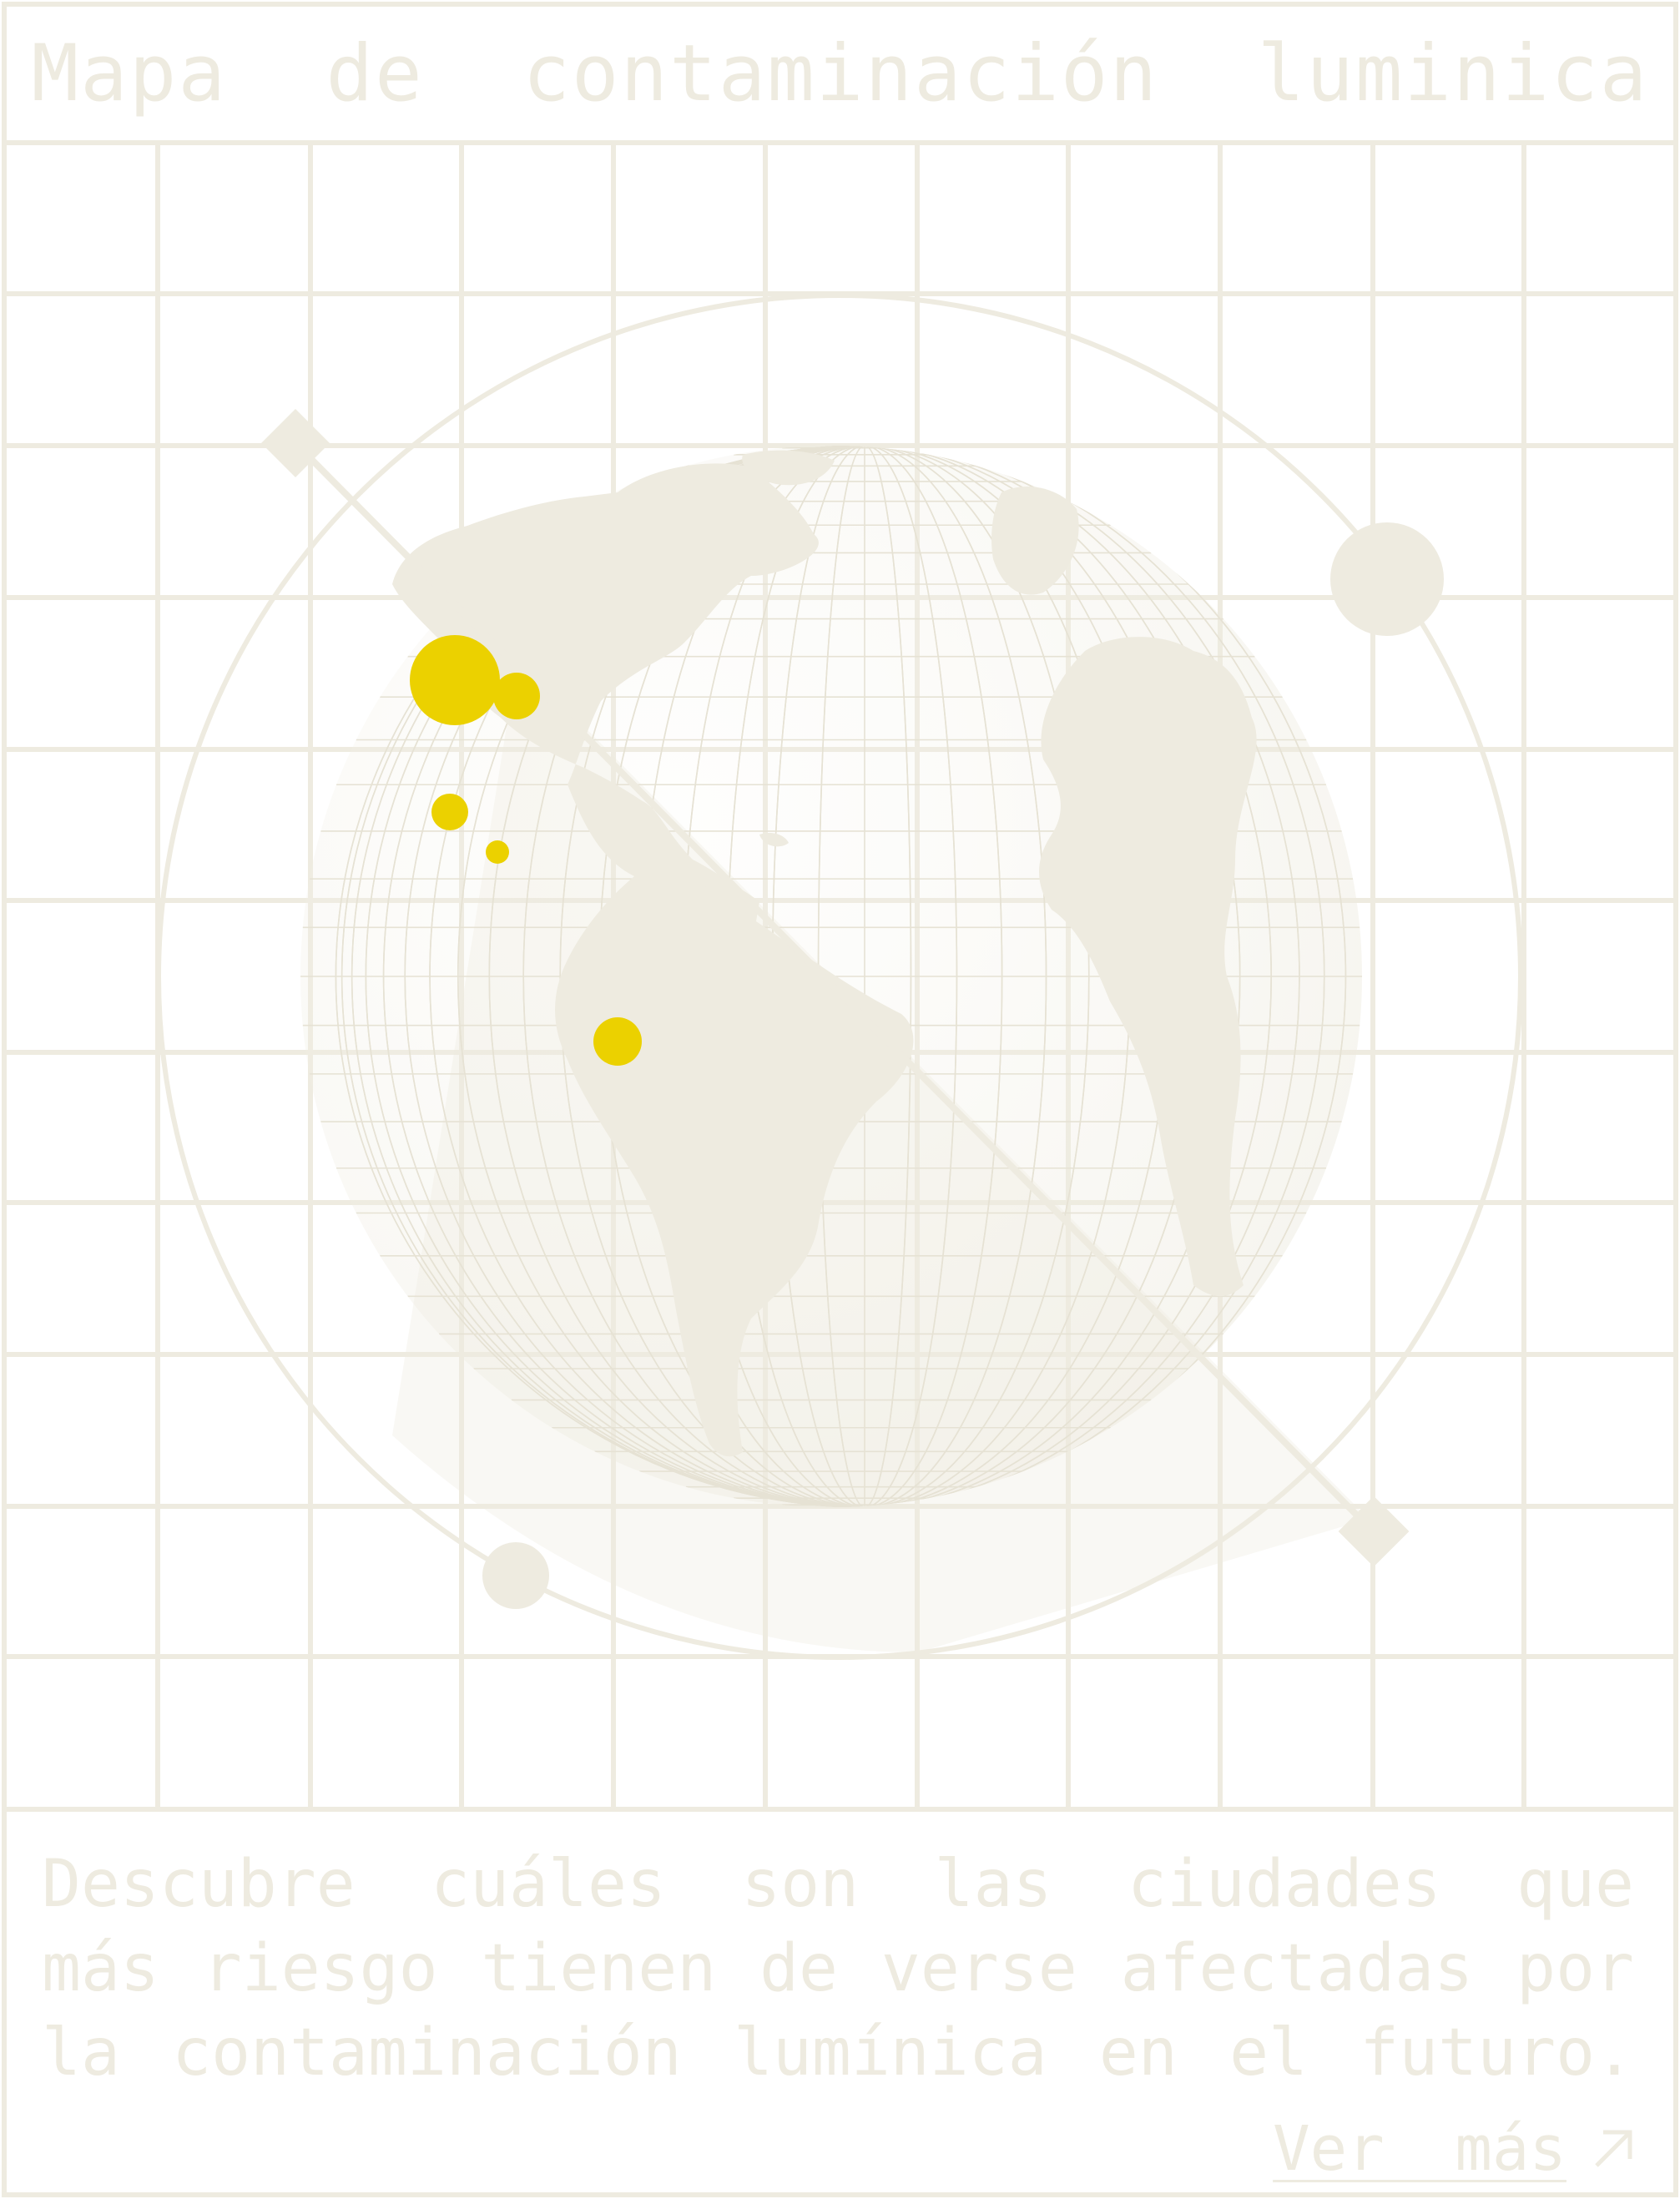 This screenshot has width=1680, height=2199. Describe the element at coordinates (1148, 967) in the screenshot. I see `continent-africa` at that location.